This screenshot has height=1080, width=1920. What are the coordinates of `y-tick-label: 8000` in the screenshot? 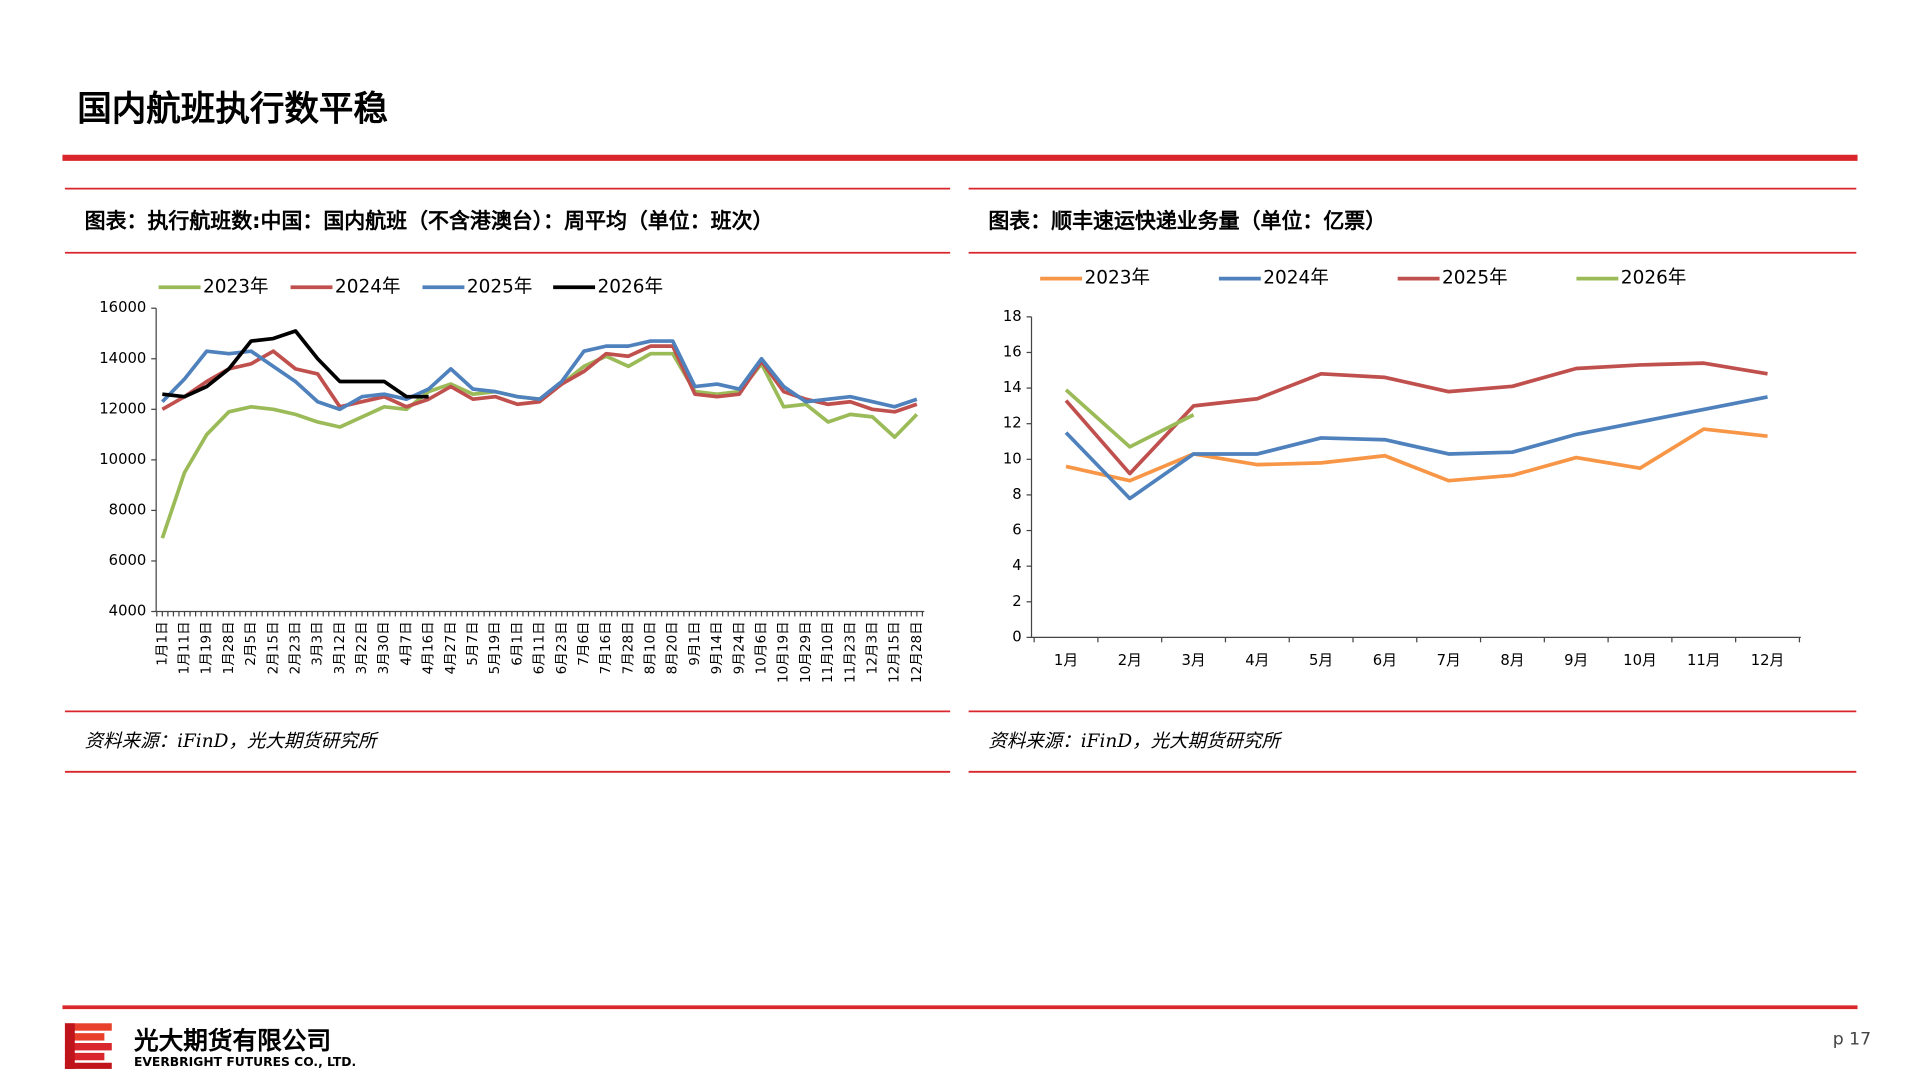 It's located at (128, 509).